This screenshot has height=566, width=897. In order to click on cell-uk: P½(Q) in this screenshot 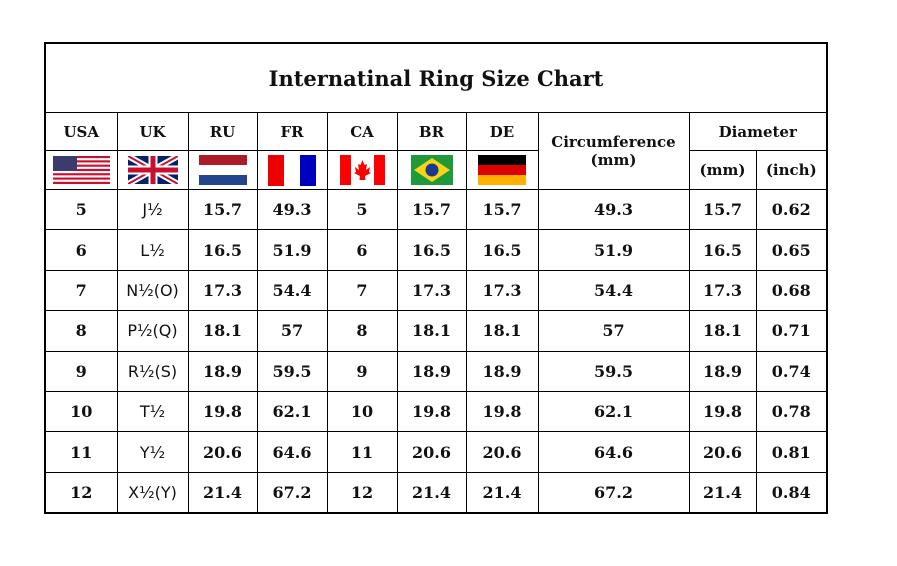, I will do `click(152, 331)`.